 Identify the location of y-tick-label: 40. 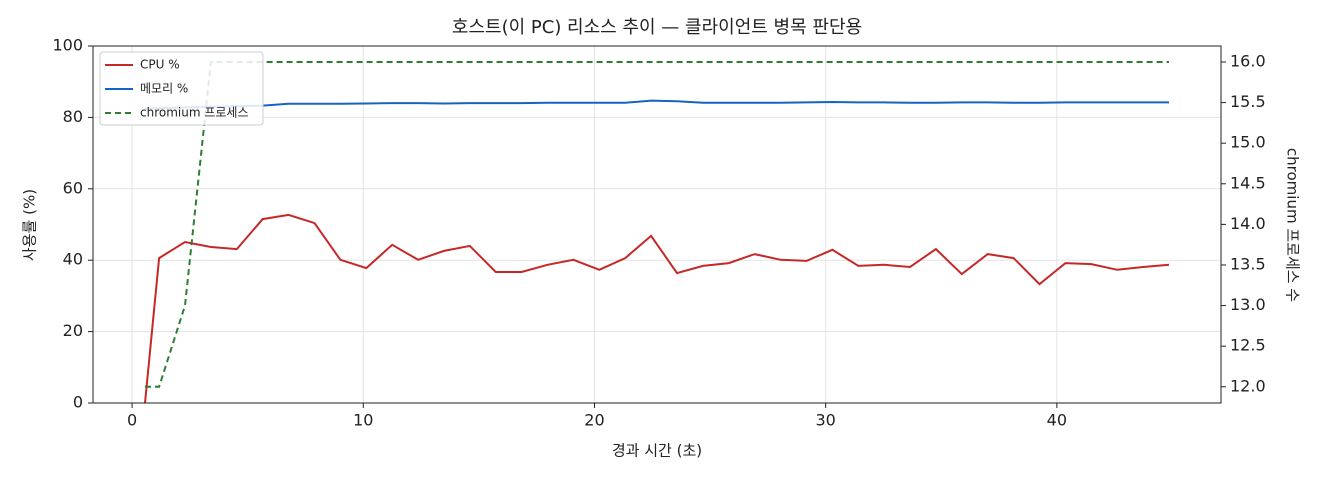
(73, 259).